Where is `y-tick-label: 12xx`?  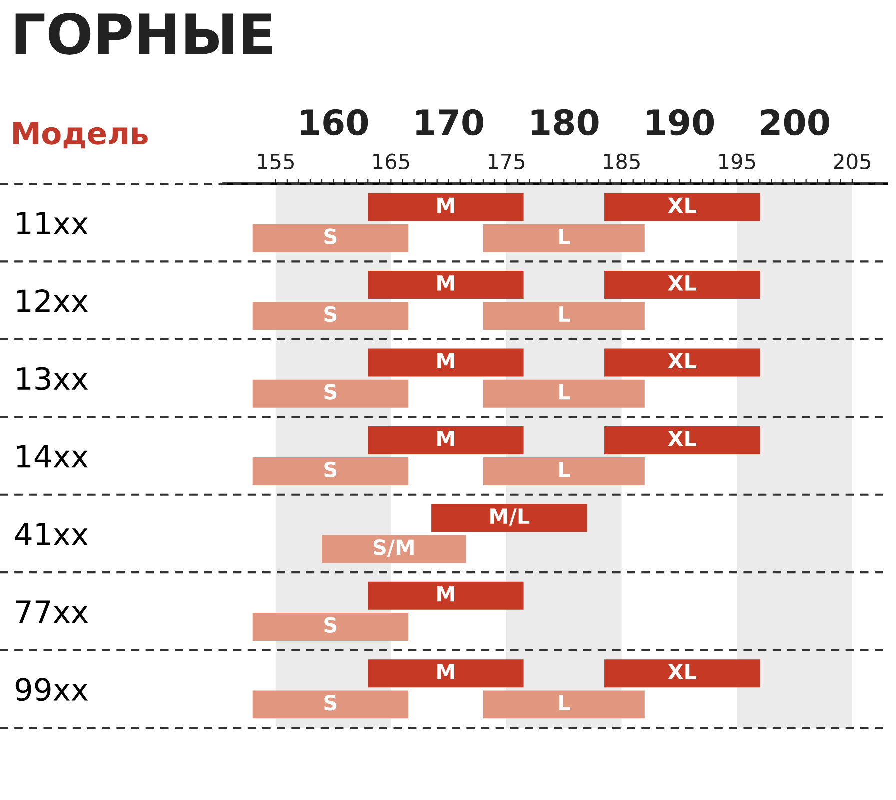
y-tick-label: 12xx is located at coordinates (52, 301).